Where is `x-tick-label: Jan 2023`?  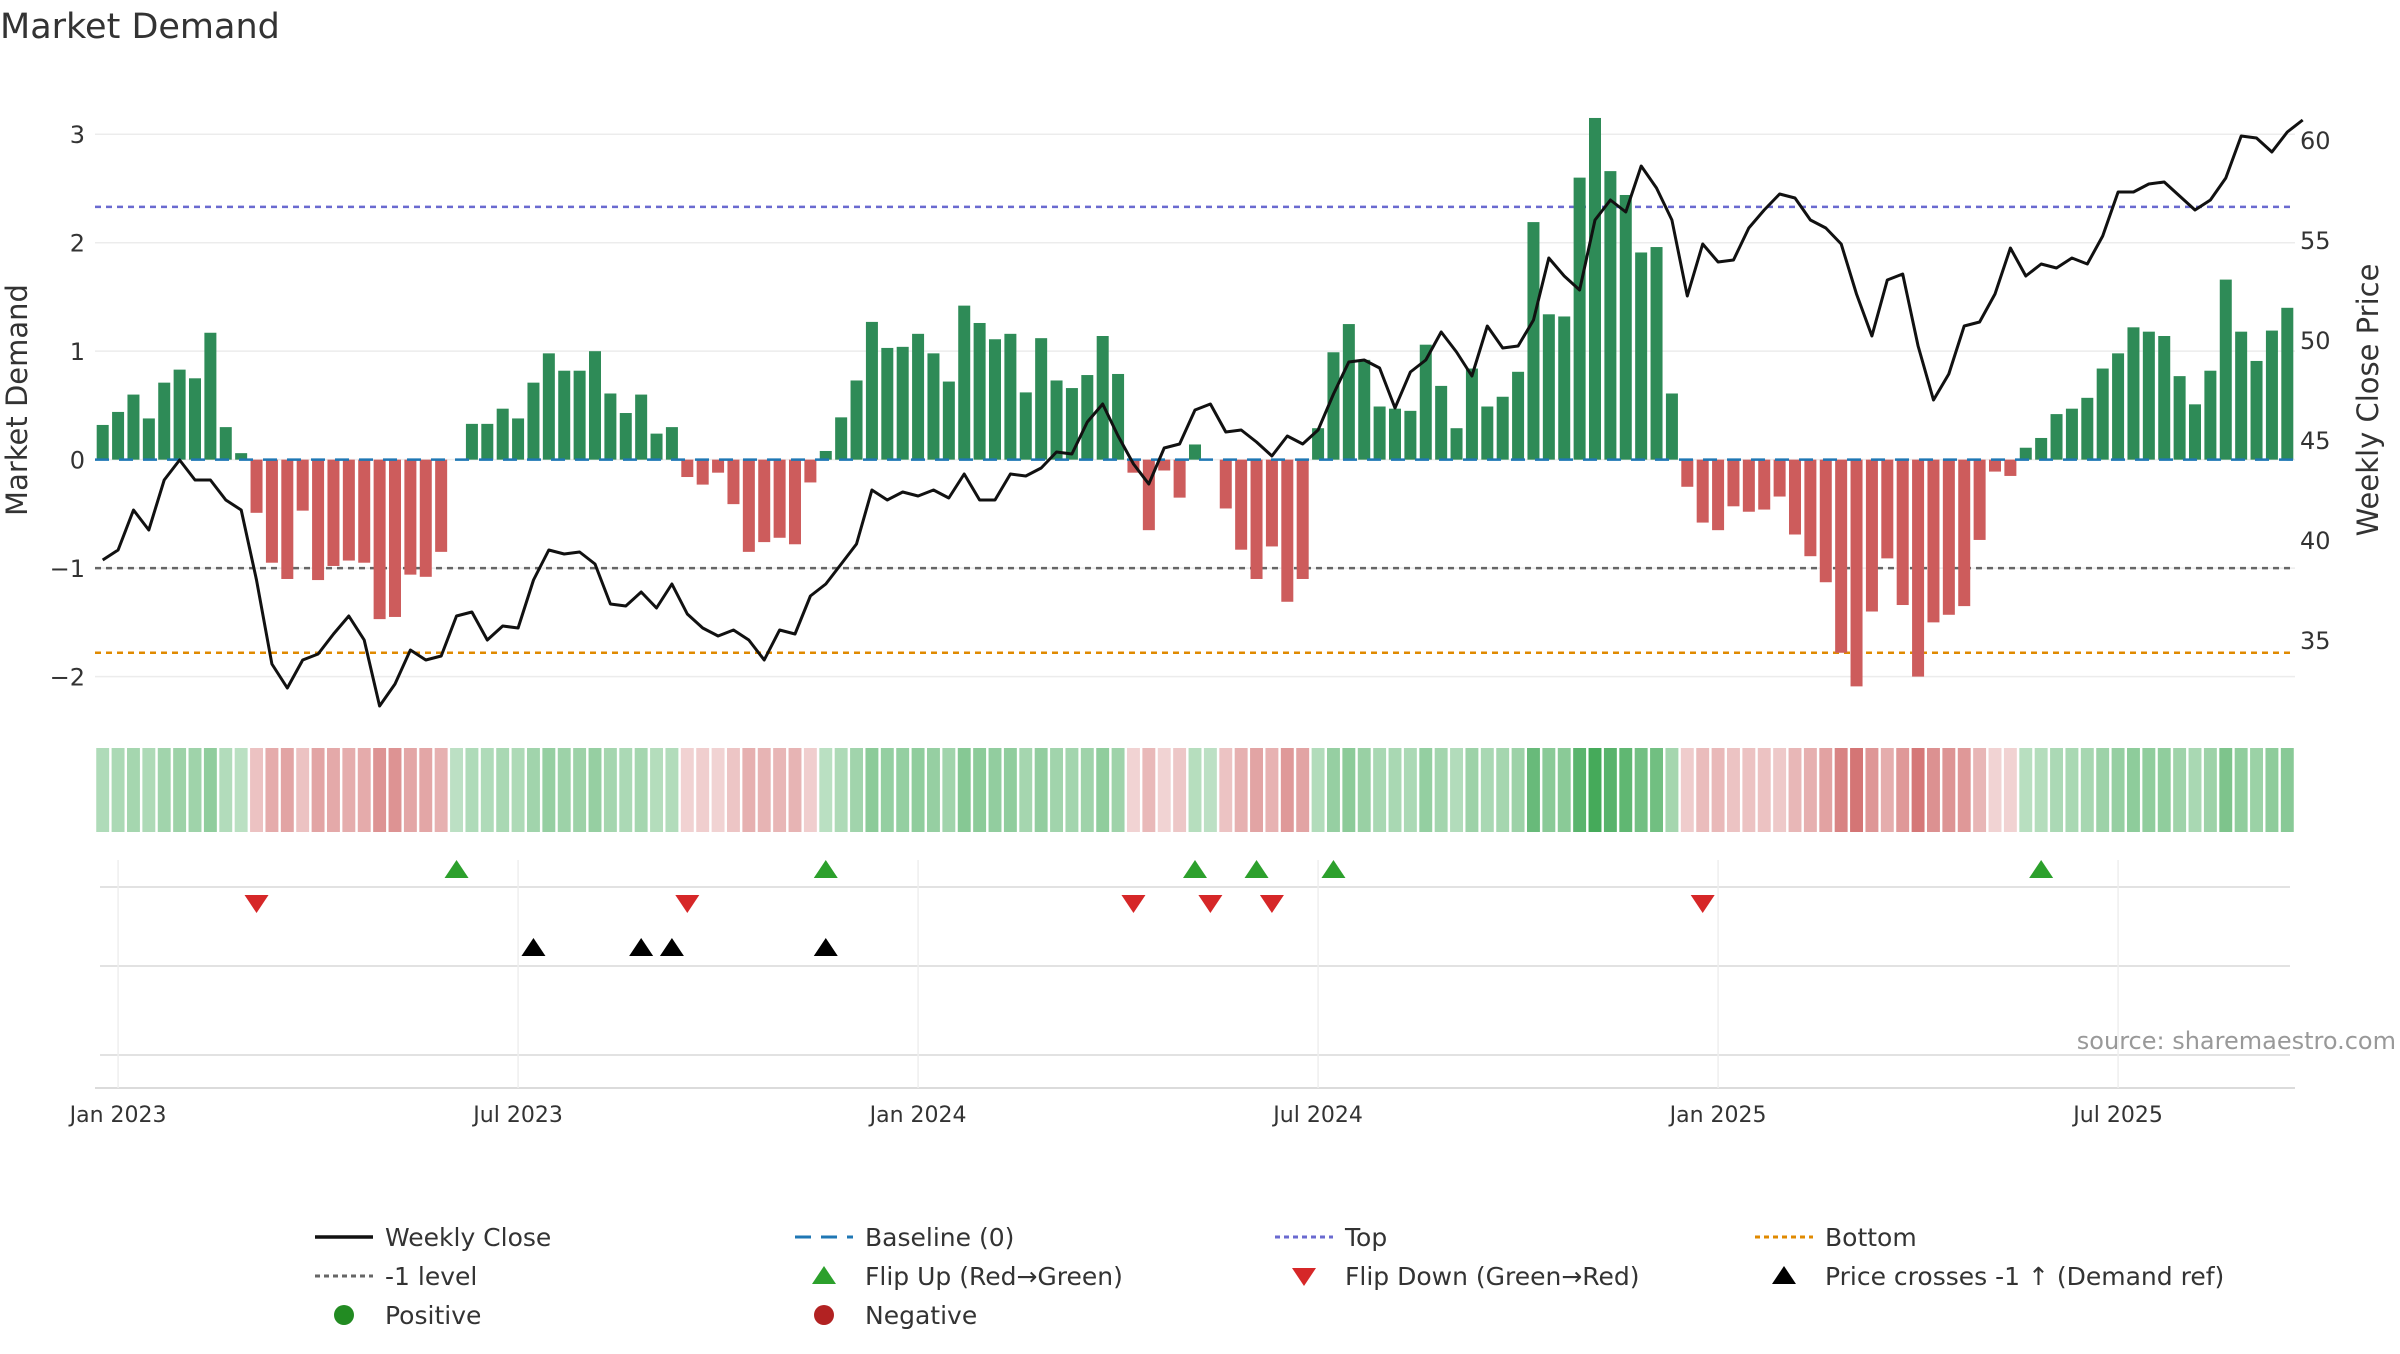
x-tick-label: Jan 2023 is located at coordinates (117, 1115).